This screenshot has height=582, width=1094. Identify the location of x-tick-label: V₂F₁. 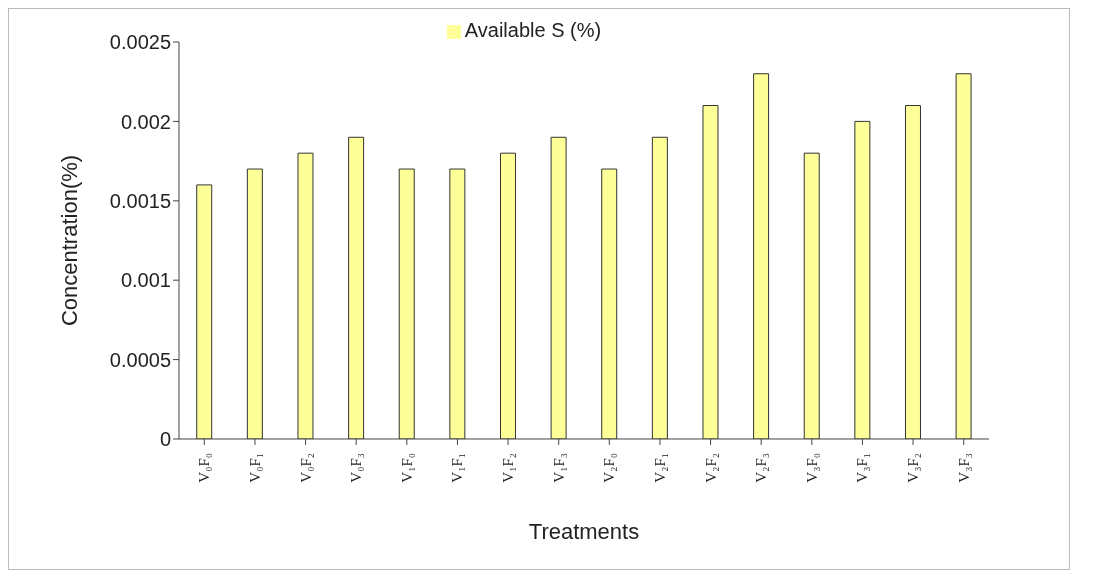
(659, 468).